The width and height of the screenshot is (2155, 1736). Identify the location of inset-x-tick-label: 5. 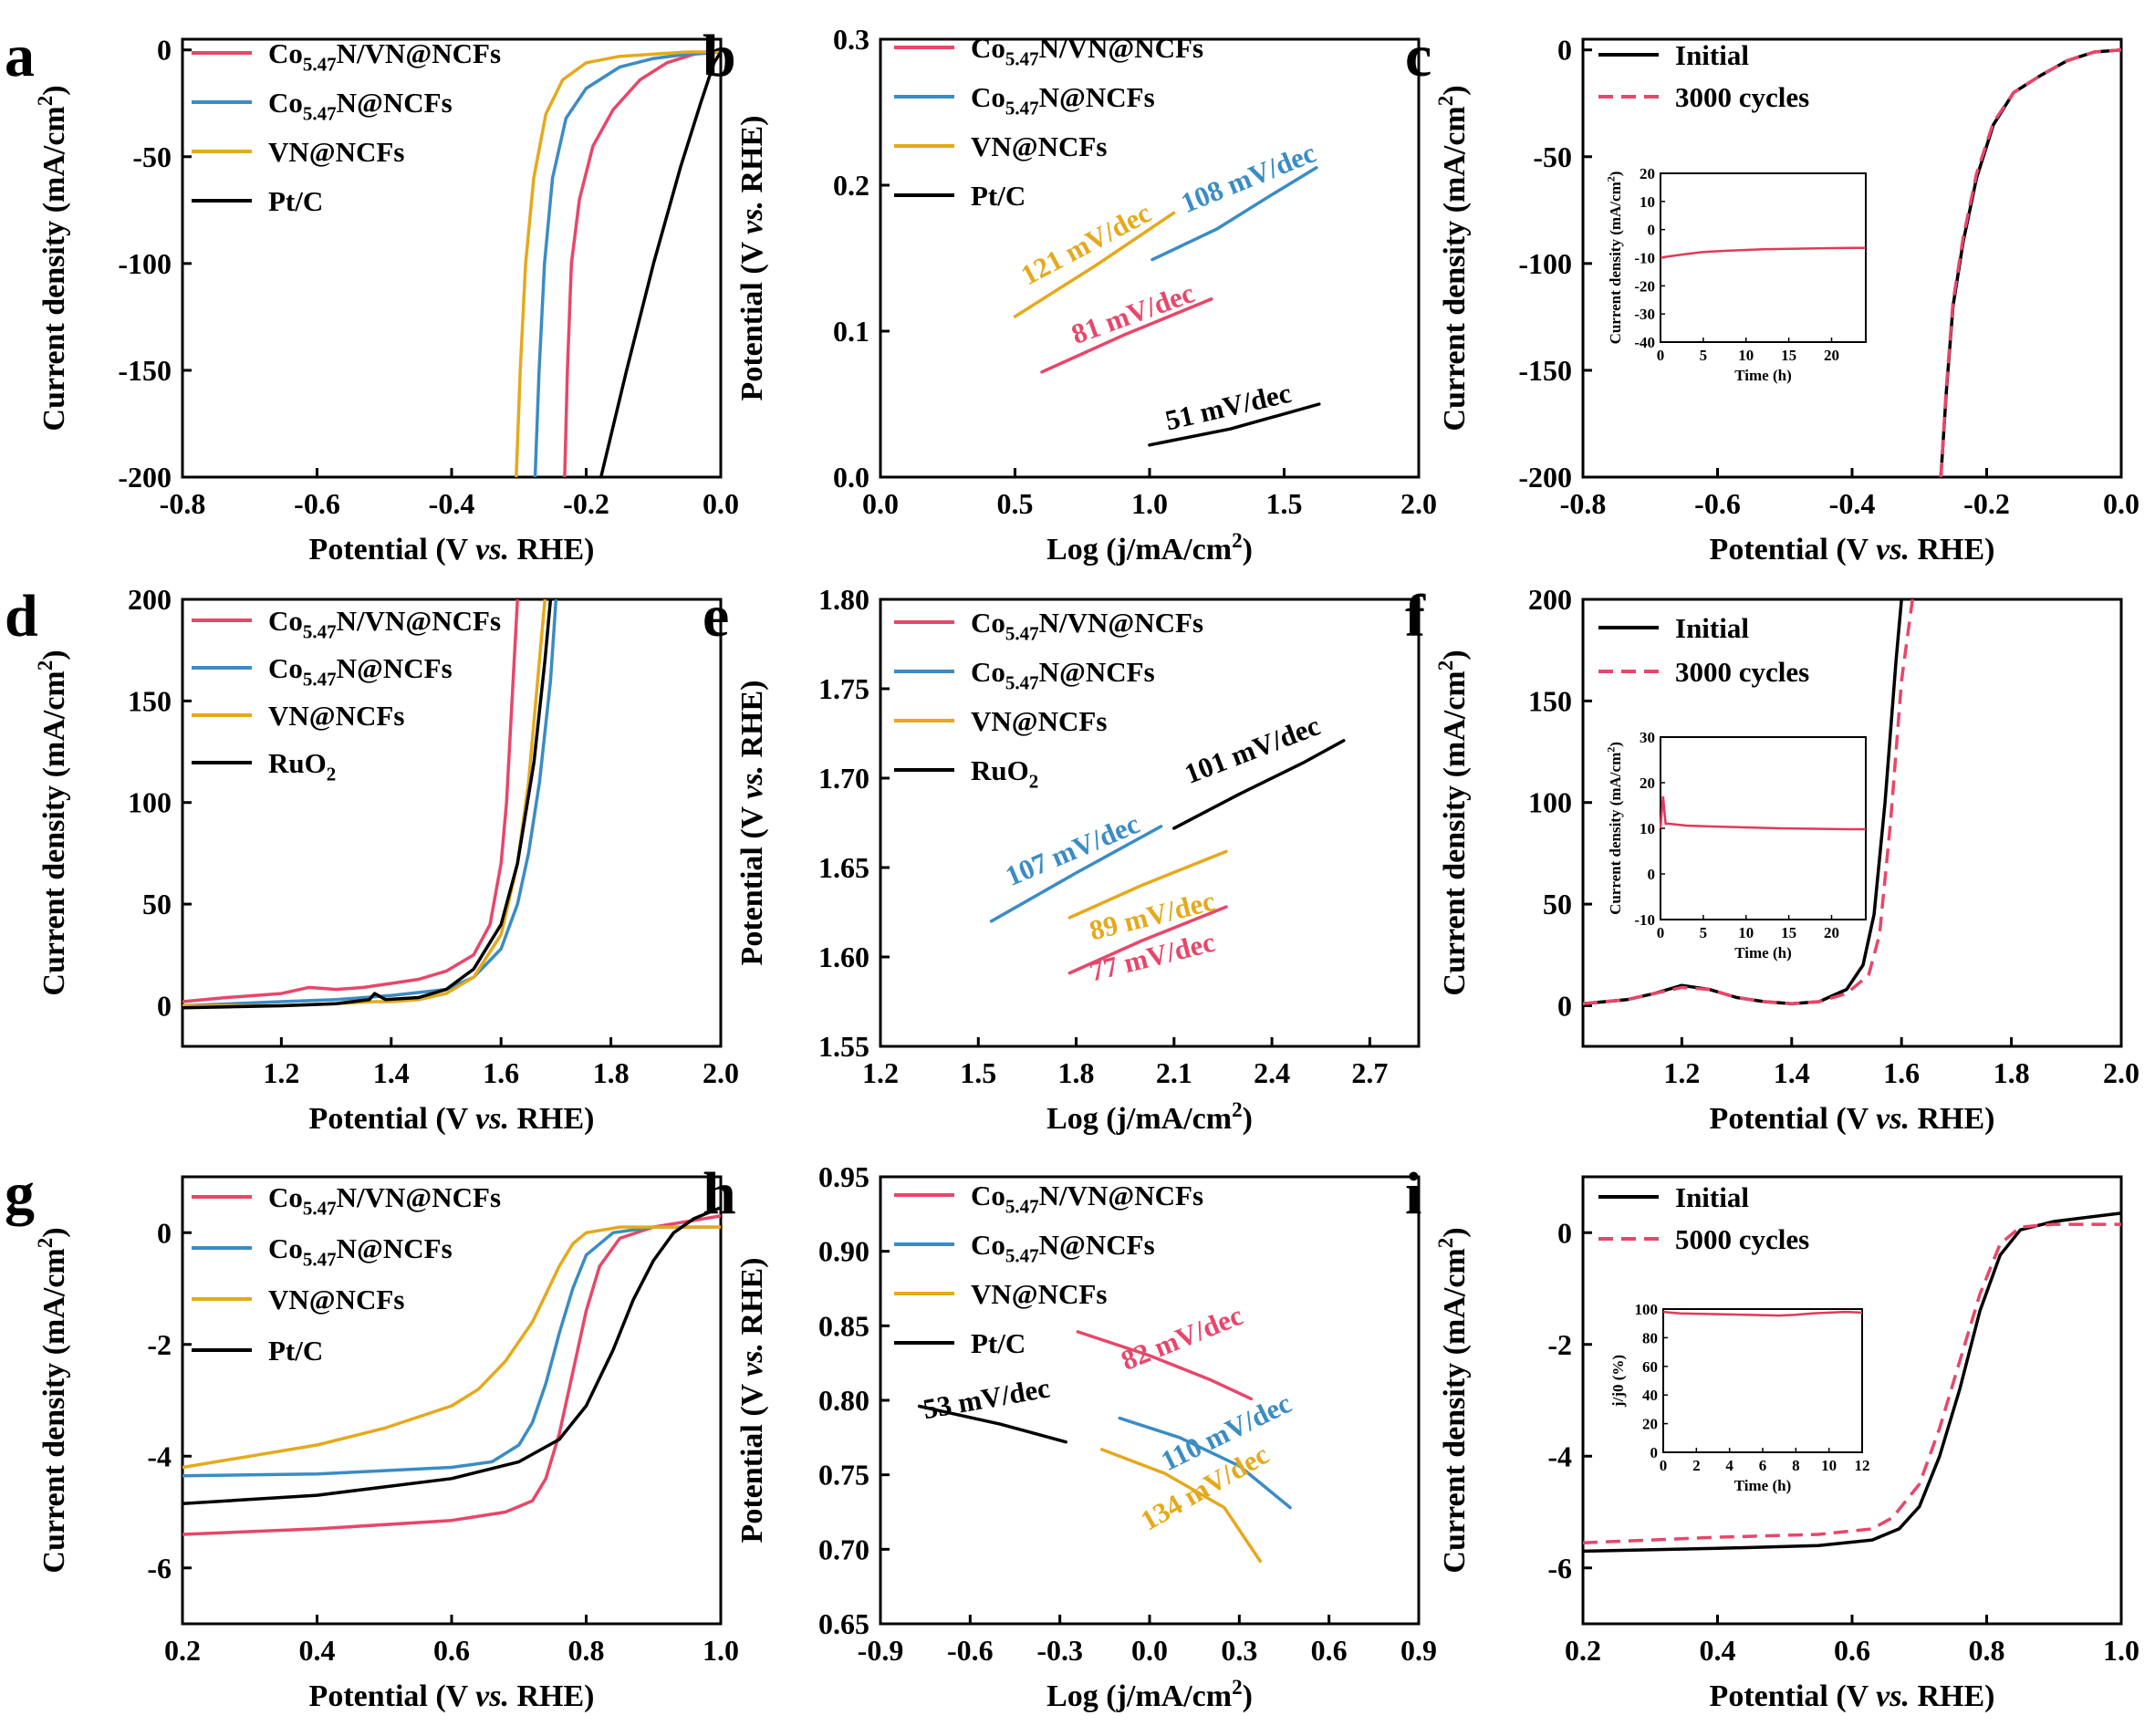
(1704, 355).